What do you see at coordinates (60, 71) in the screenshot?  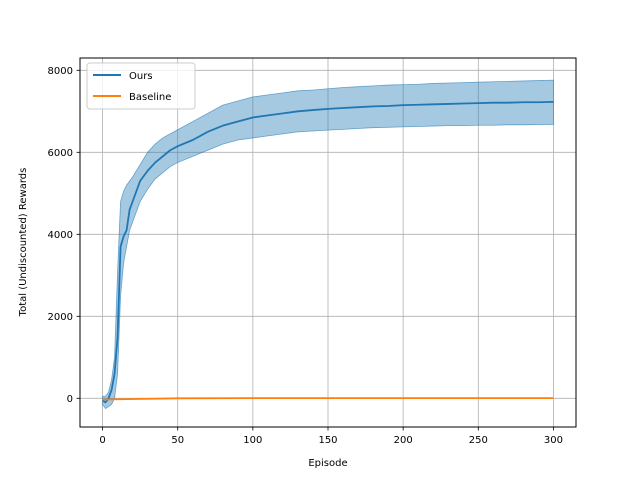 I see `y-tick-label: 8000` at bounding box center [60, 71].